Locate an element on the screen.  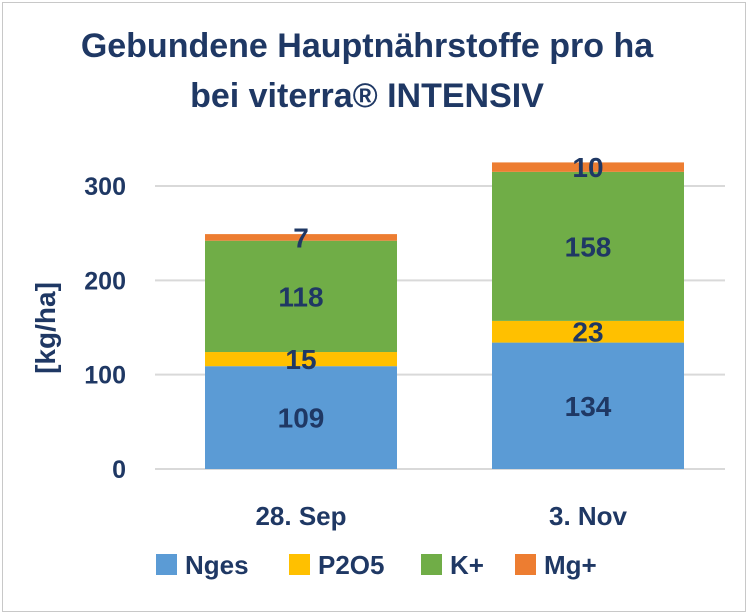
data-label: 15 is located at coordinates (300, 359).